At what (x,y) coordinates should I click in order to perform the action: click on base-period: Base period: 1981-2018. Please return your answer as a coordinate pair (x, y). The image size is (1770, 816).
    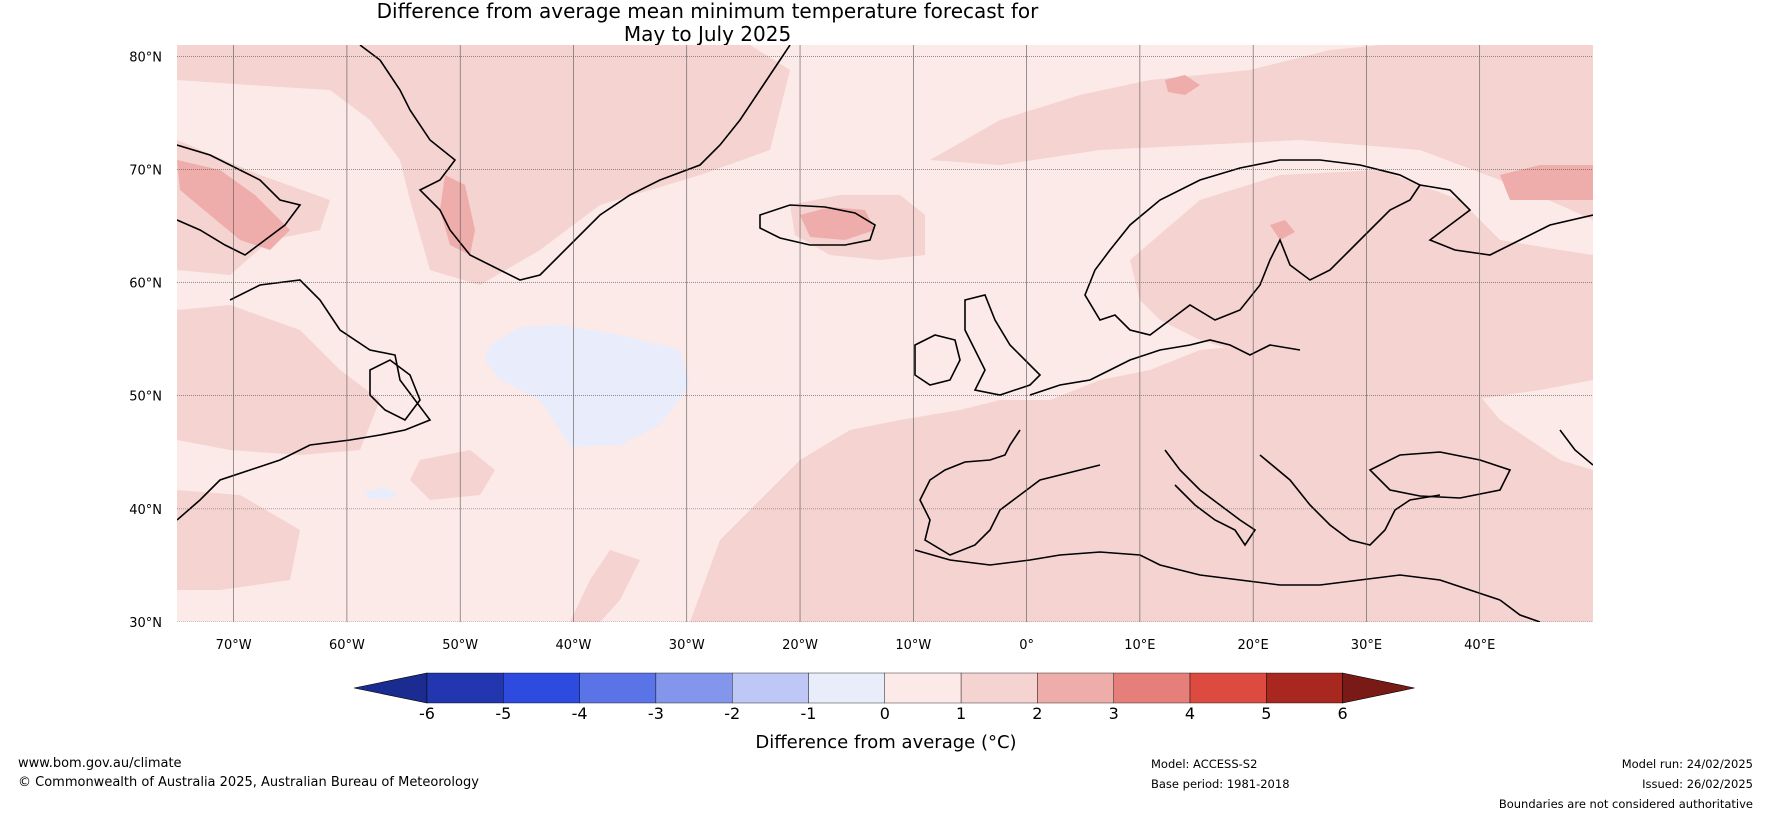
    Looking at the image, I should click on (1220, 784).